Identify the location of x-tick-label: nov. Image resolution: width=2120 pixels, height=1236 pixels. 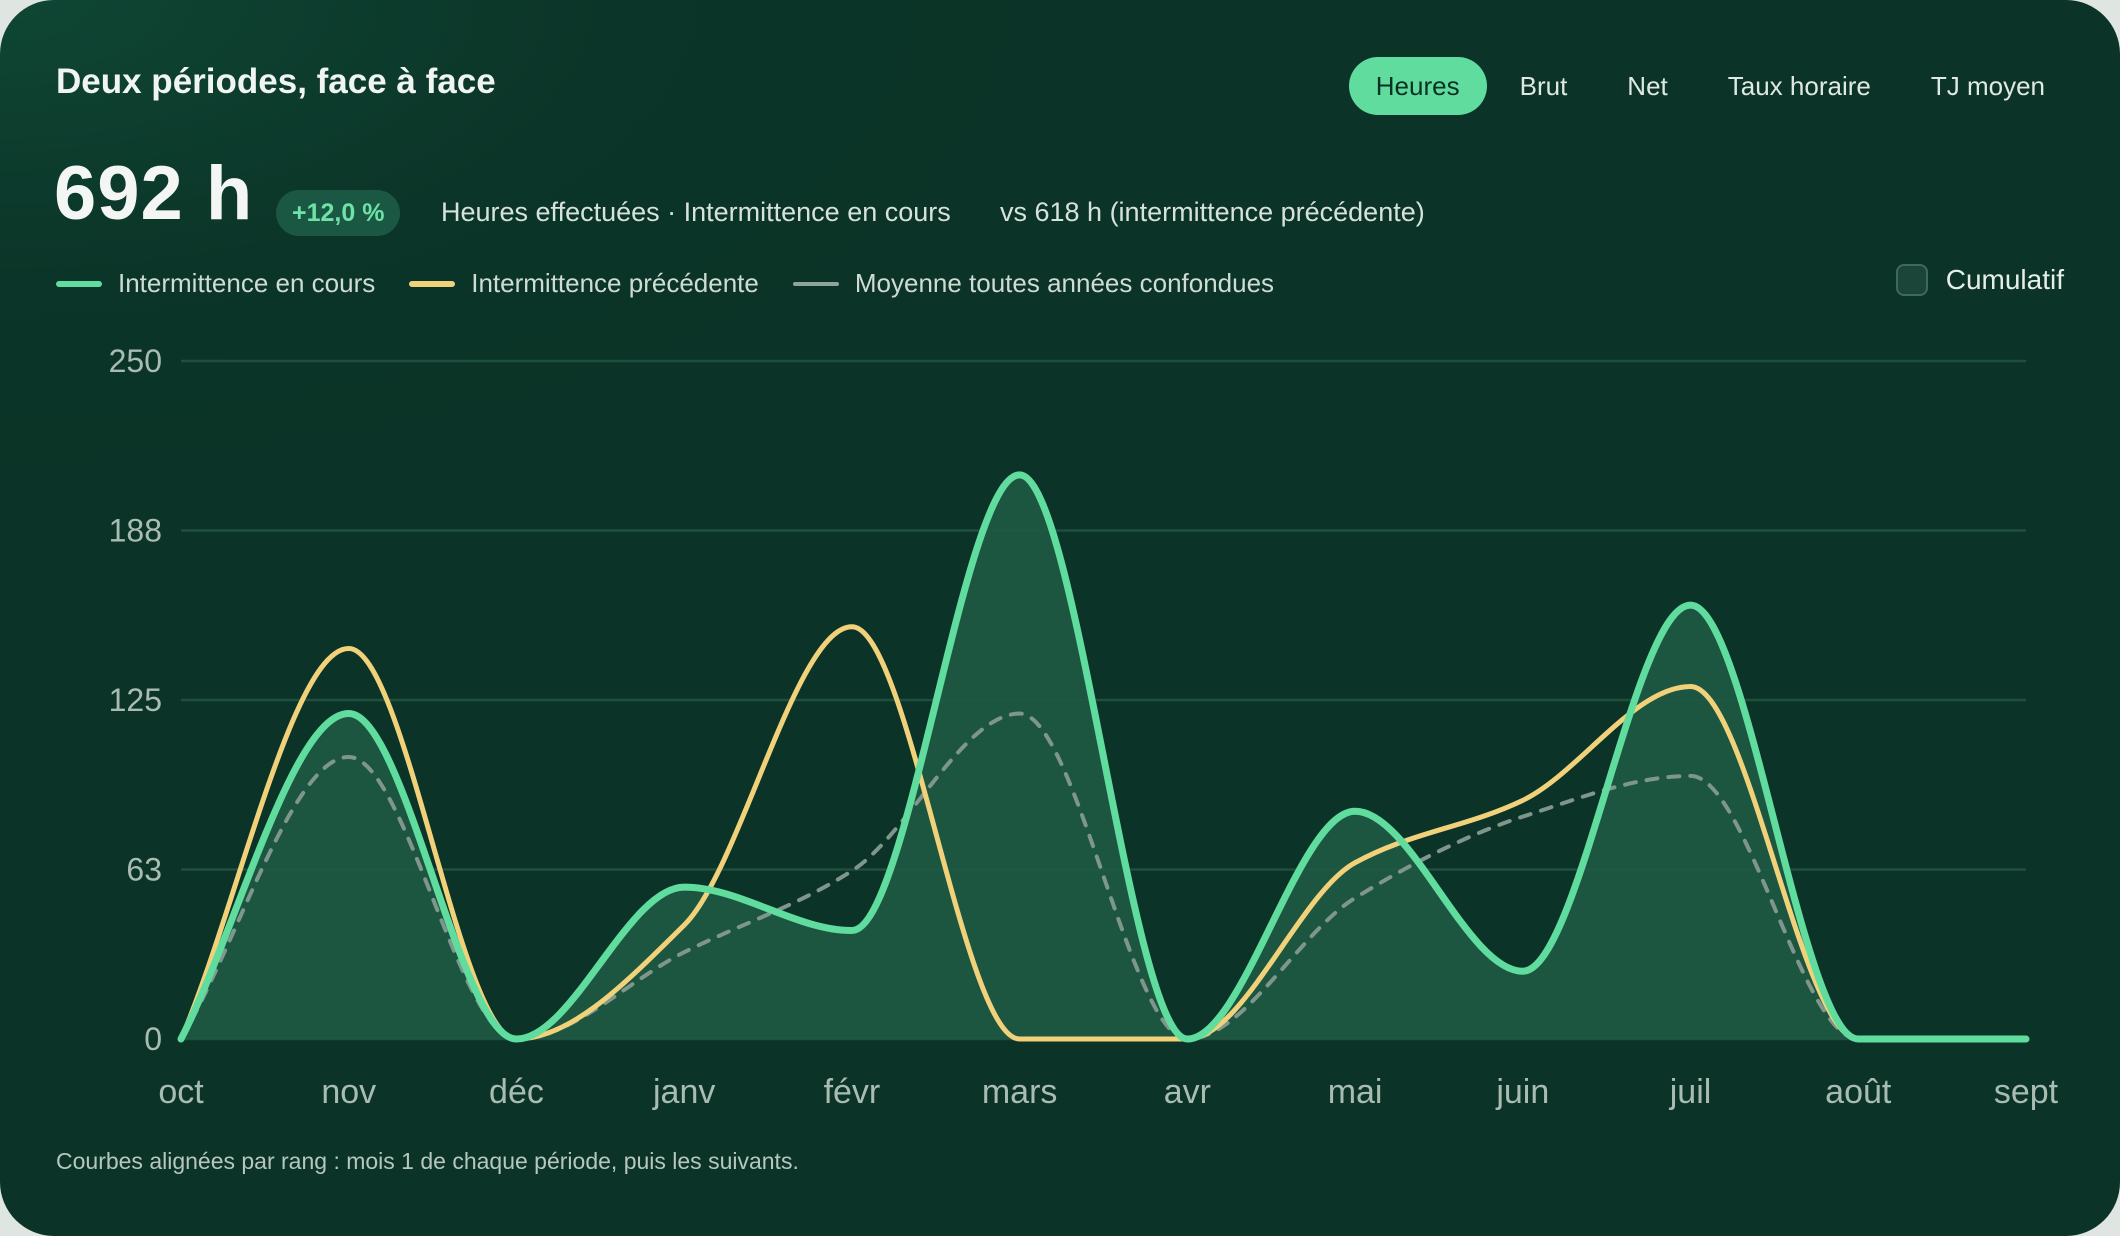
(348, 1092).